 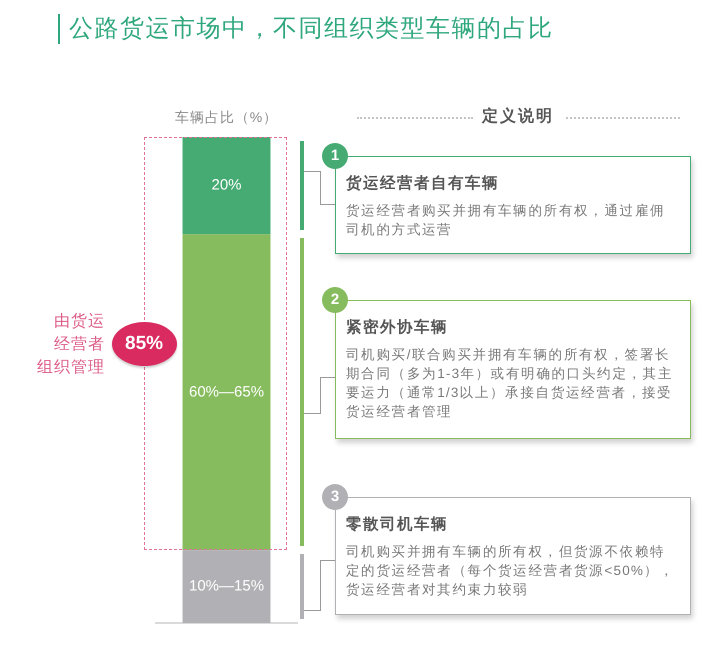 What do you see at coordinates (226, 586) in the screenshot?
I see `data-label: 10%—15%` at bounding box center [226, 586].